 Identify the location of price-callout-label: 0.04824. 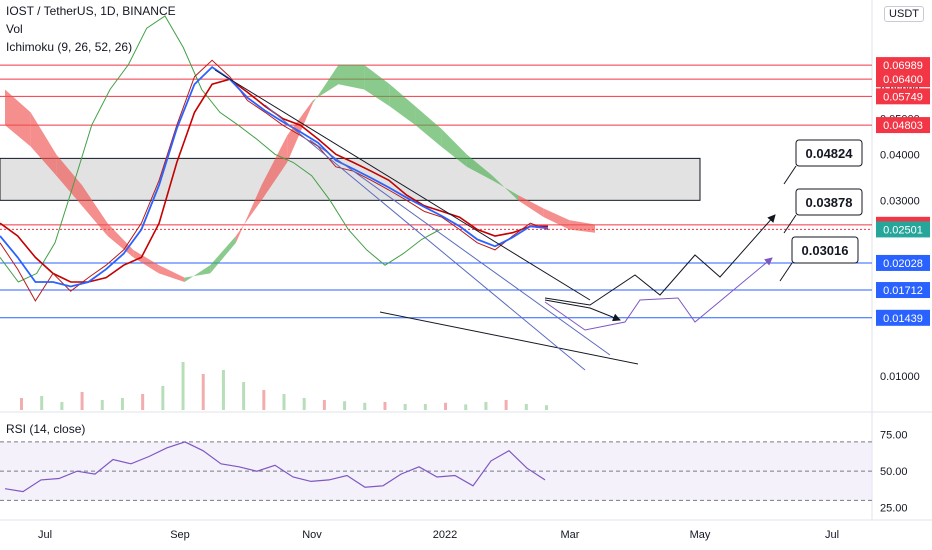
(830, 153).